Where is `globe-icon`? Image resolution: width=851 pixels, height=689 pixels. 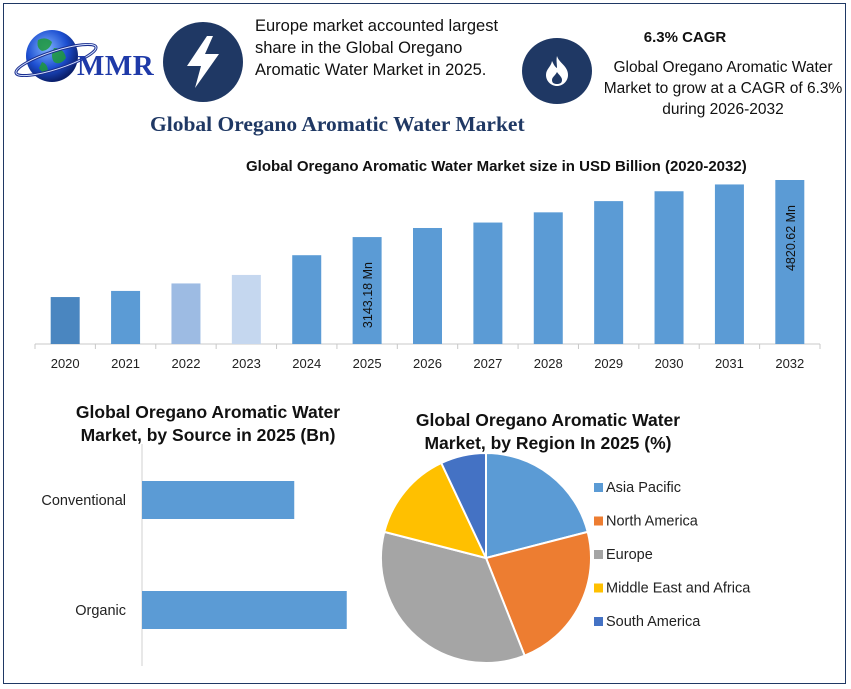 globe-icon is located at coordinates (56, 56).